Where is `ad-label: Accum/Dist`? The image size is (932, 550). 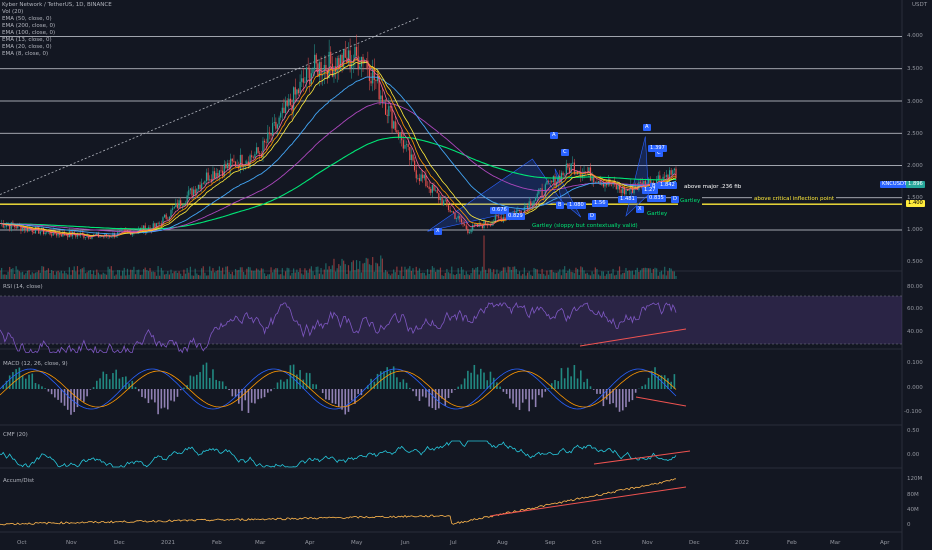 ad-label: Accum/Dist is located at coordinates (19, 481).